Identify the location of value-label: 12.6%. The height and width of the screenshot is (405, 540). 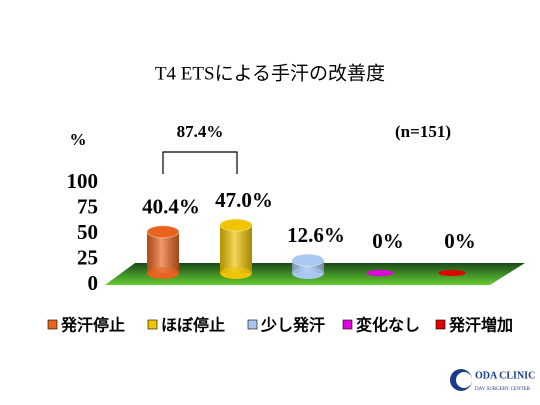
(316, 235).